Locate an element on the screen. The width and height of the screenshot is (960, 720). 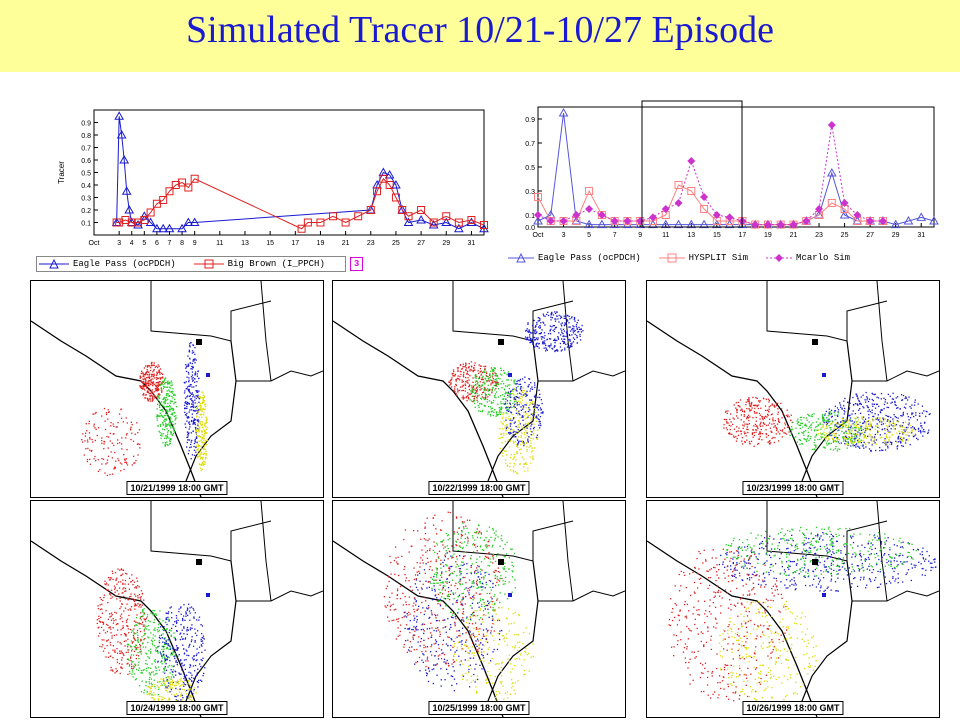
x-tick-label: 27 is located at coordinates (421, 243).